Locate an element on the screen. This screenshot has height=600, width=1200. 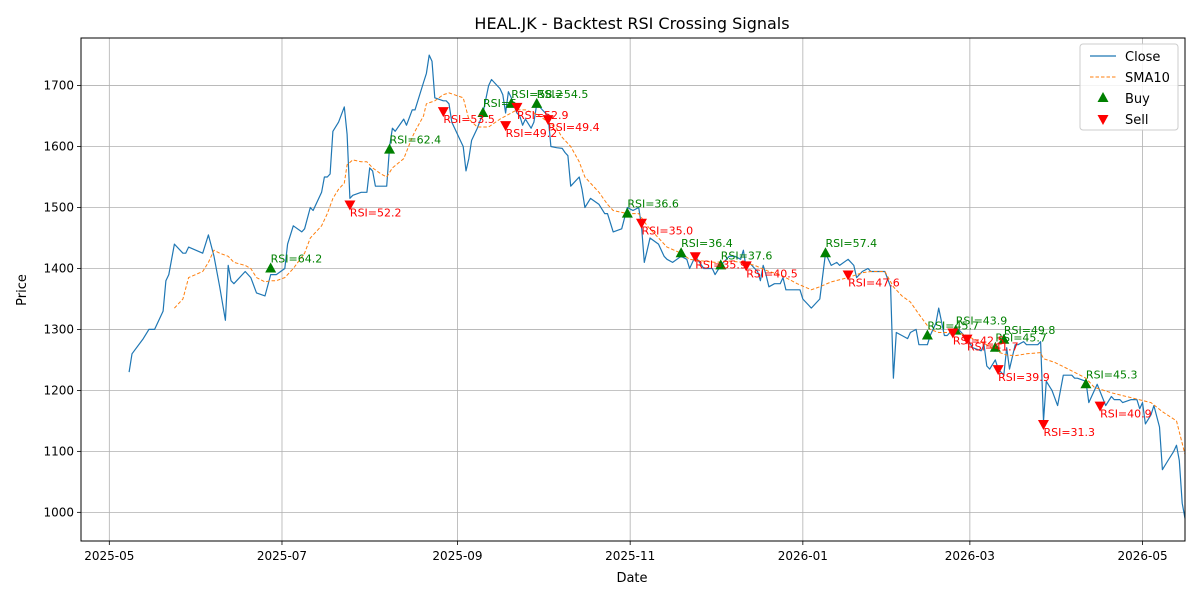
x-tick-label: 2025-05 is located at coordinates (109, 556).